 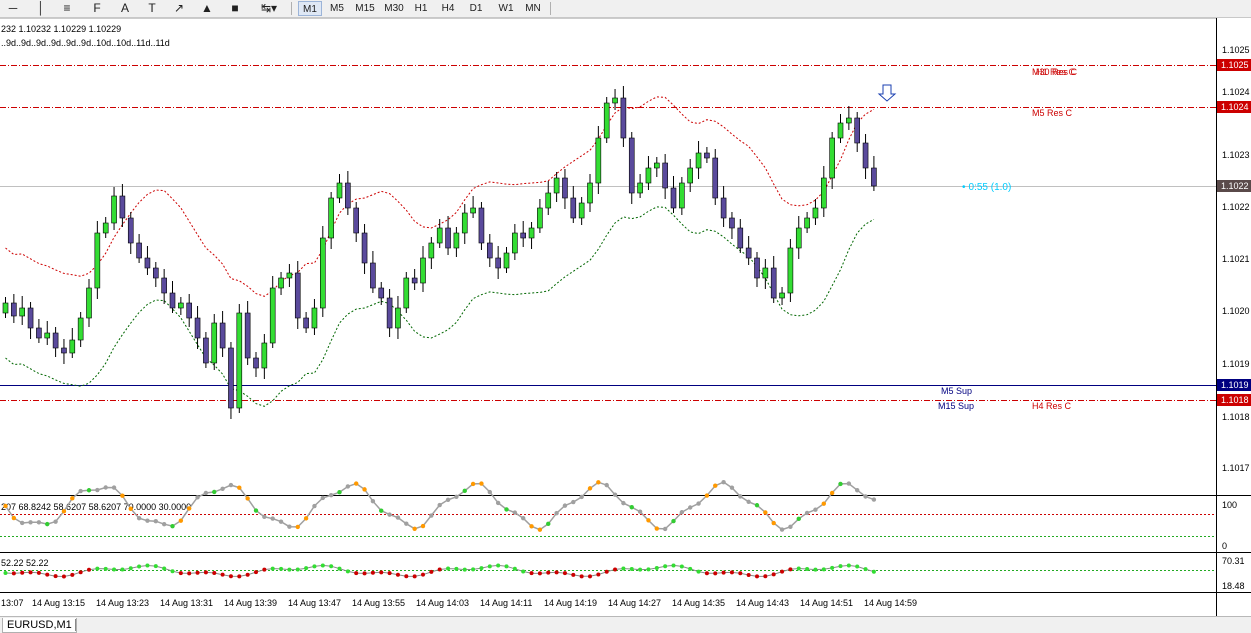 I want to click on tab-eurusd-m1: EURUSD,M1, so click(x=39, y=625).